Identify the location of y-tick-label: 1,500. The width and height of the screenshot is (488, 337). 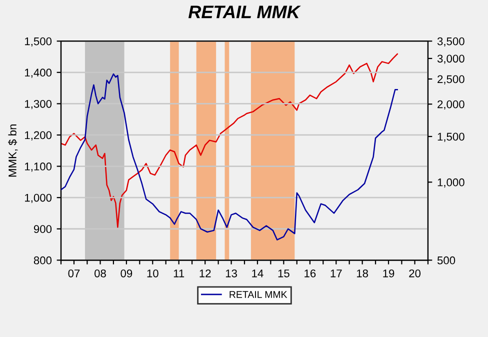
(38, 42).